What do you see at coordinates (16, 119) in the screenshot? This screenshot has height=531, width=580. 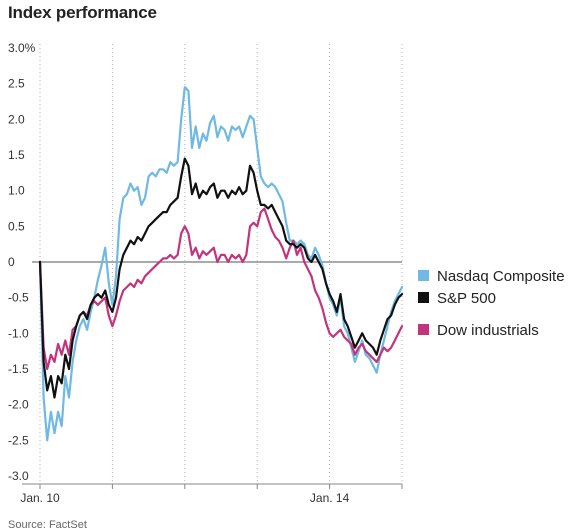 I see `y-tick-label: 2.0` at bounding box center [16, 119].